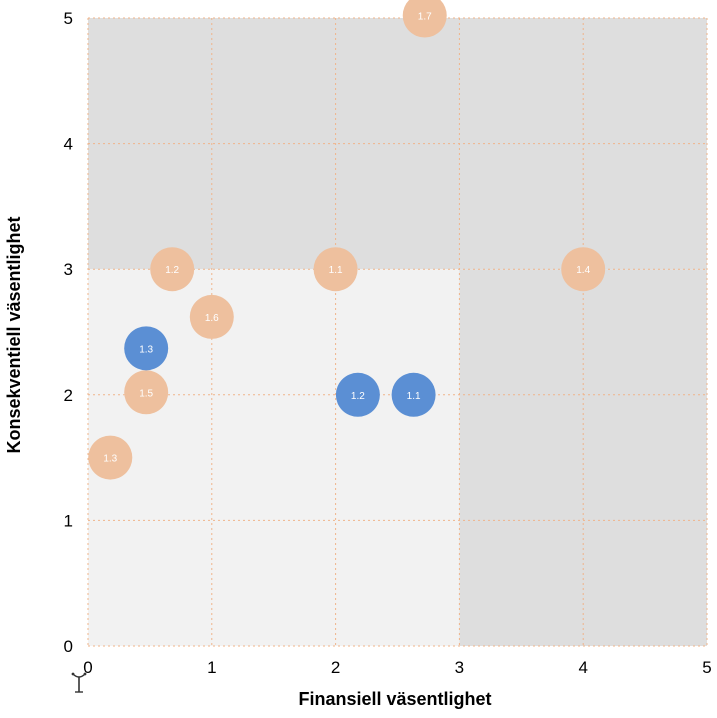 This screenshot has width=717, height=718. What do you see at coordinates (14, 334) in the screenshot?
I see `y-axis-title: Konsekventiell väsentlighet` at bounding box center [14, 334].